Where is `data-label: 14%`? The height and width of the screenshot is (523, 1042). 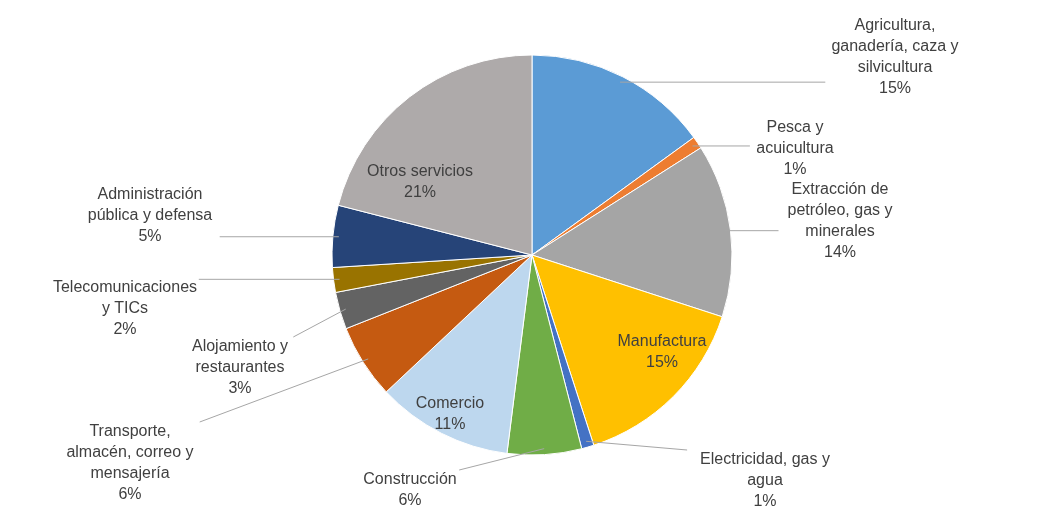 data-label: 14% is located at coordinates (840, 251).